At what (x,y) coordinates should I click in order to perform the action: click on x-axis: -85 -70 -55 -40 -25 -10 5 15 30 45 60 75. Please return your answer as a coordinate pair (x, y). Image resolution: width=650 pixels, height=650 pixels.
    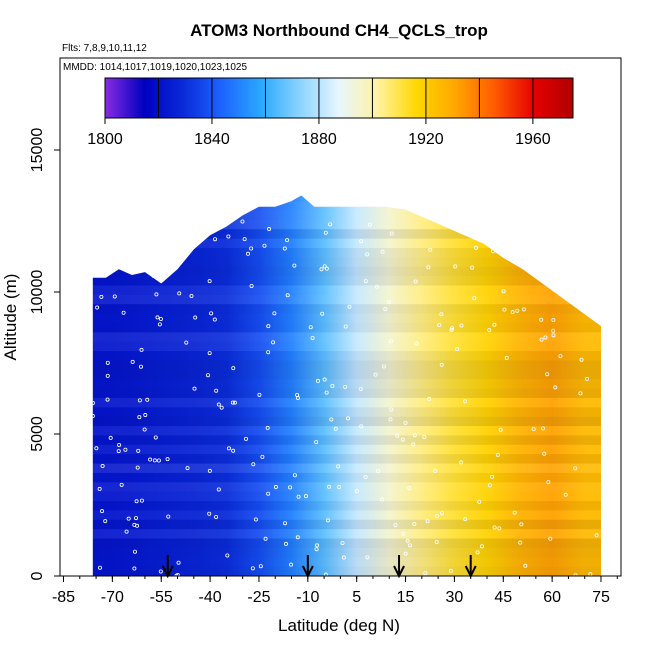
    Looking at the image, I should click on (335, 591).